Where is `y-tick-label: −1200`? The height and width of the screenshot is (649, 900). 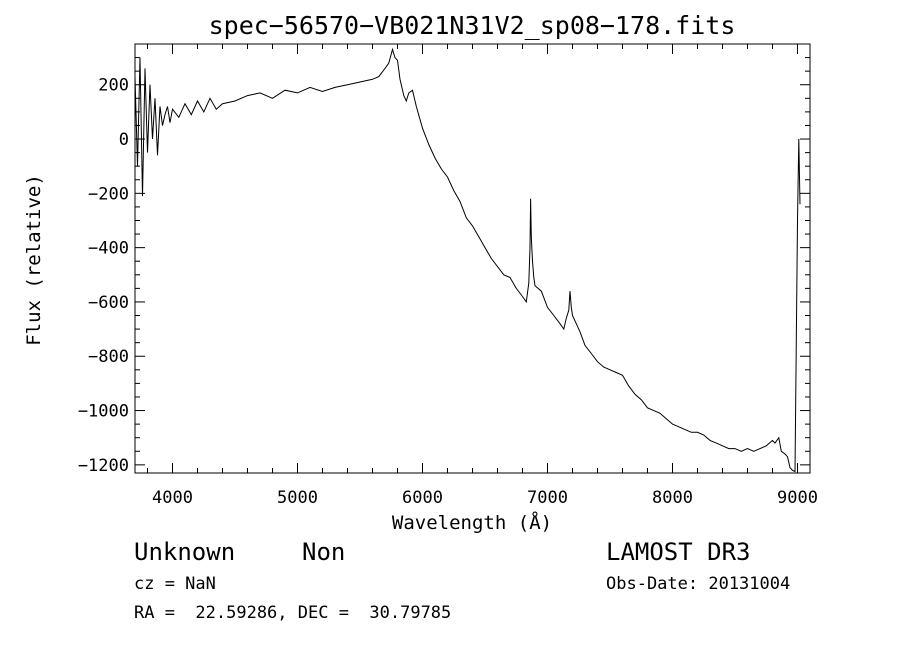
y-tick-label: −1200 is located at coordinates (103, 466).